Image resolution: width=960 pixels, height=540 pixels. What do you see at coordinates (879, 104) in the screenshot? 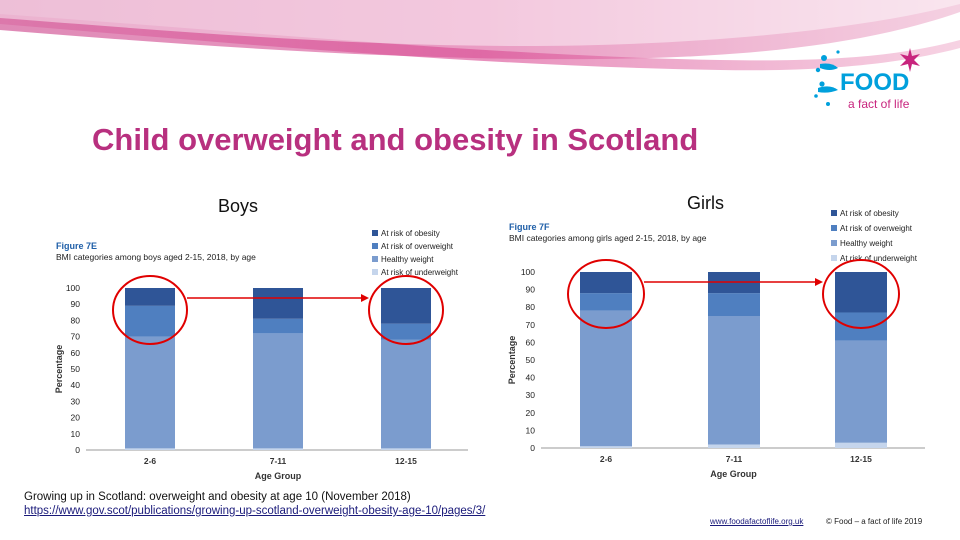
I see `logo-tagline: a fact of life` at bounding box center [879, 104].